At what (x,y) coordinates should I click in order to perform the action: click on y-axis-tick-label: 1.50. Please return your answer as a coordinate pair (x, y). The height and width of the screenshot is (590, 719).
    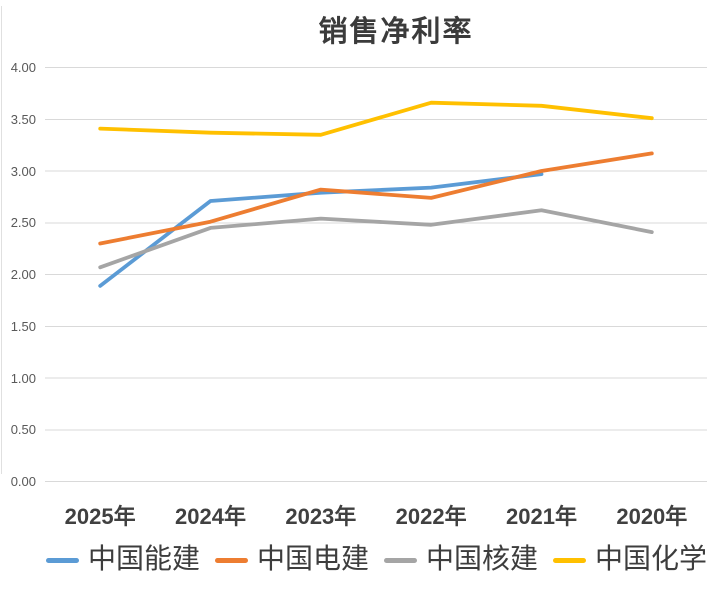
    Looking at the image, I should click on (23, 326).